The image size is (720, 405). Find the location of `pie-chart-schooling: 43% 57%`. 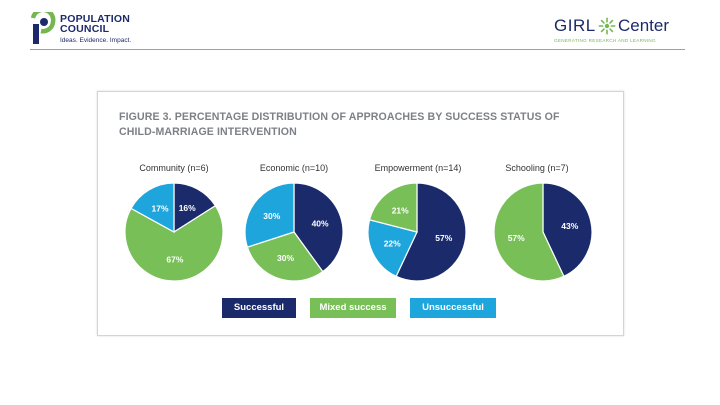

pie-chart-schooling: 43% 57% is located at coordinates (543, 232).